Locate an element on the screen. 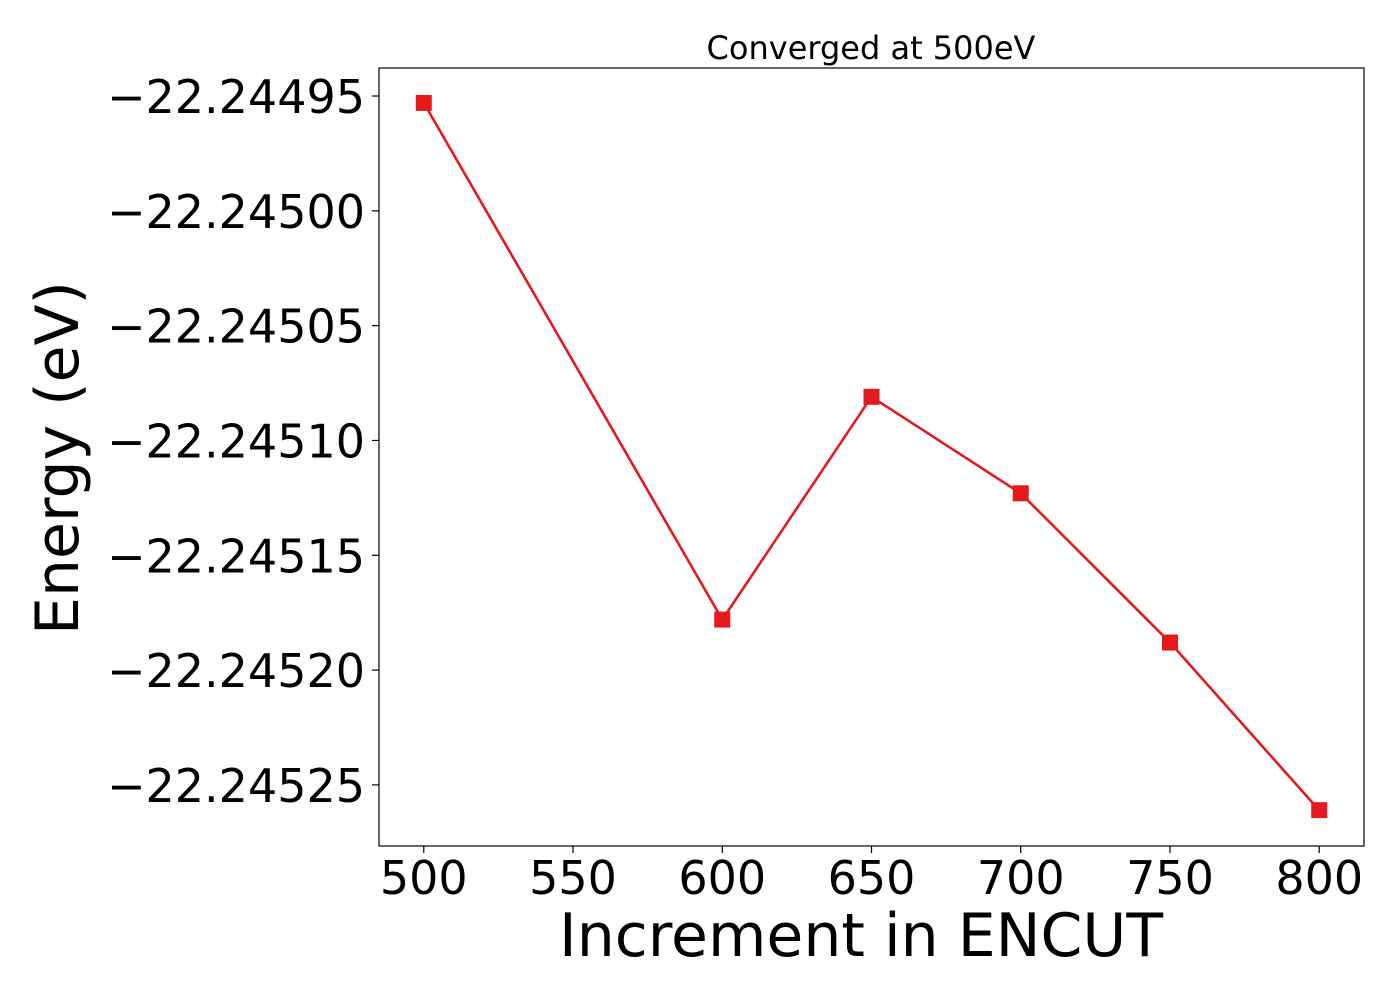  y-tick-label: −22.24520 is located at coordinates (236, 671).